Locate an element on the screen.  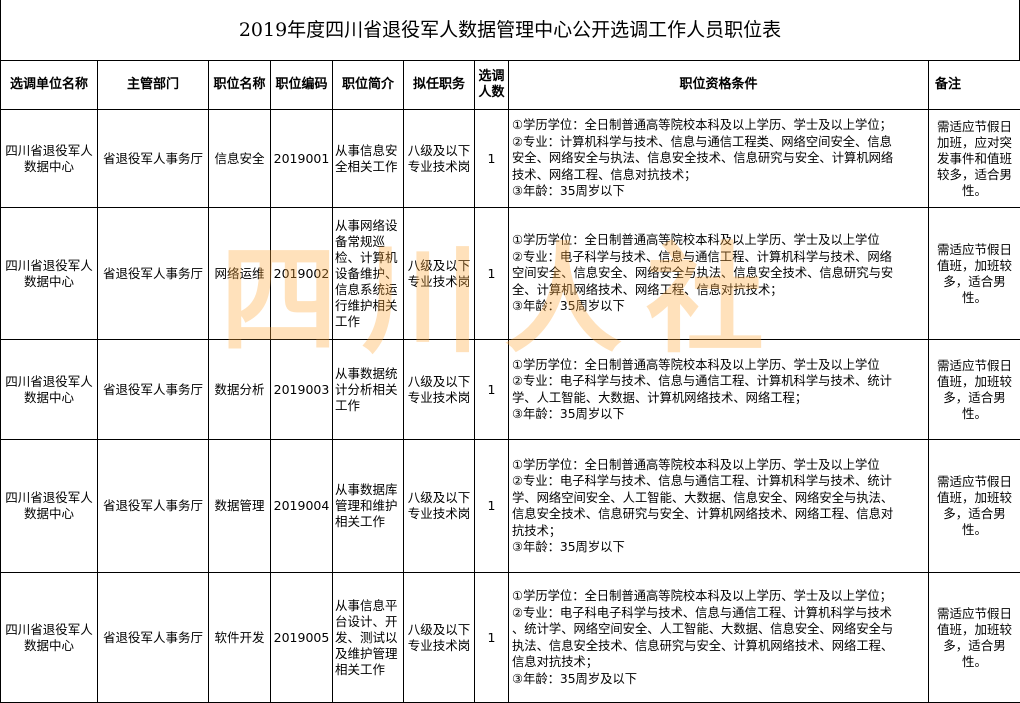
header-unit: 选调单位名称 is located at coordinates (49, 85).